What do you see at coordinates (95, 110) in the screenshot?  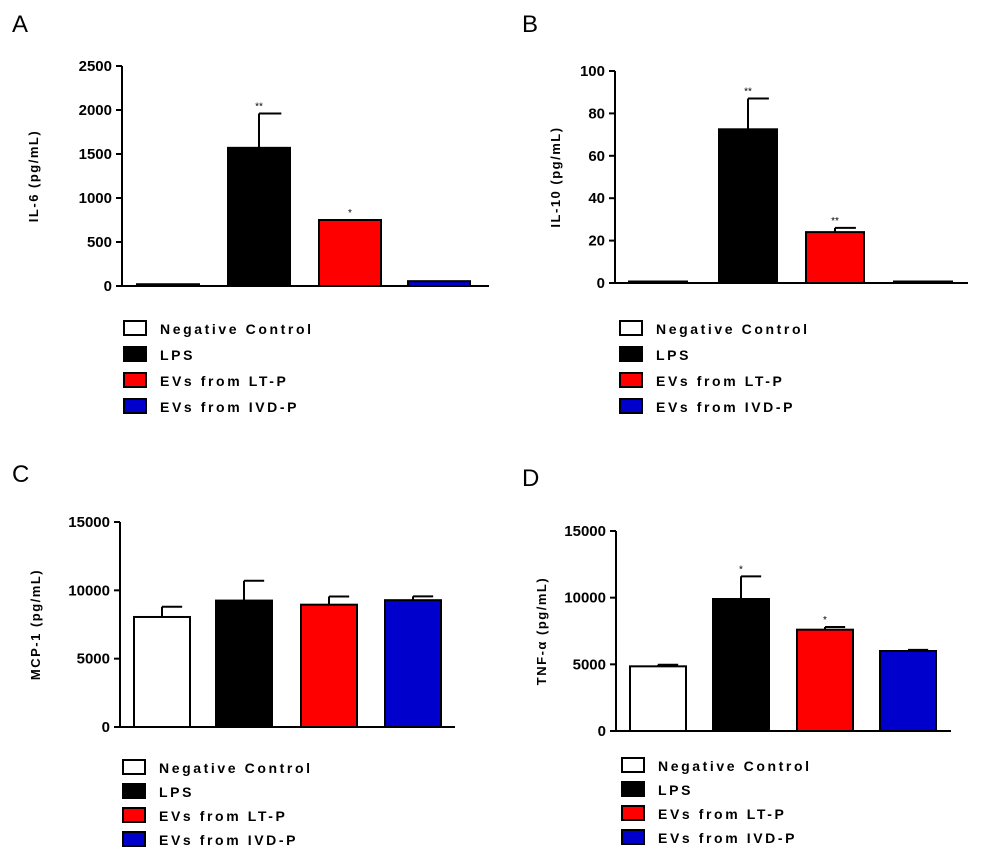 I see `y-tick-label: 2000` at bounding box center [95, 110].